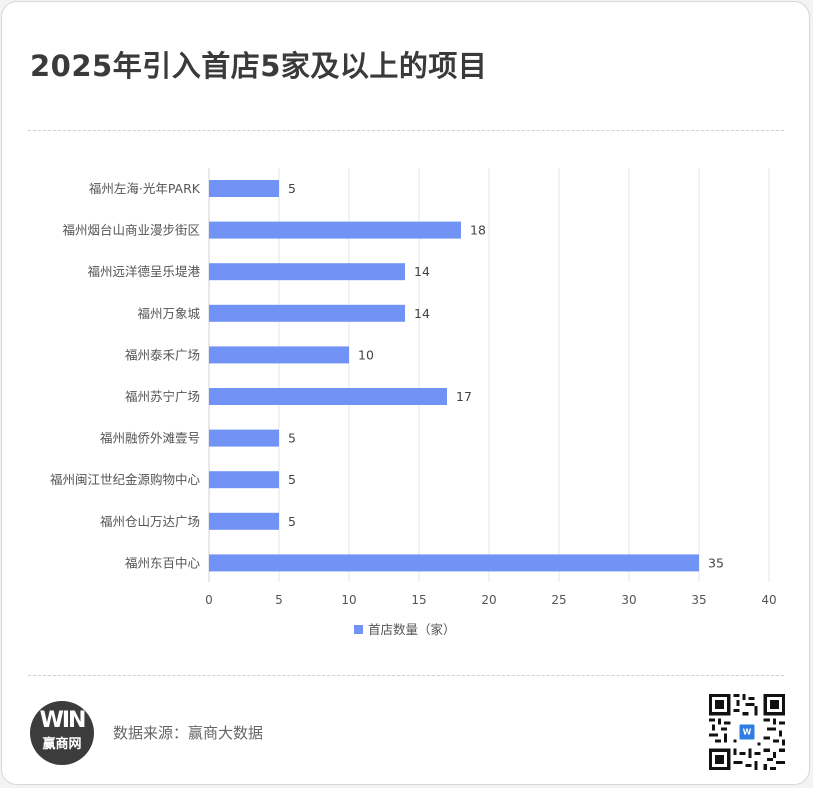 The width and height of the screenshot is (813, 788). What do you see at coordinates (131, 230) in the screenshot?
I see `y-category-label: 福州烟台山商业漫步街区` at bounding box center [131, 230].